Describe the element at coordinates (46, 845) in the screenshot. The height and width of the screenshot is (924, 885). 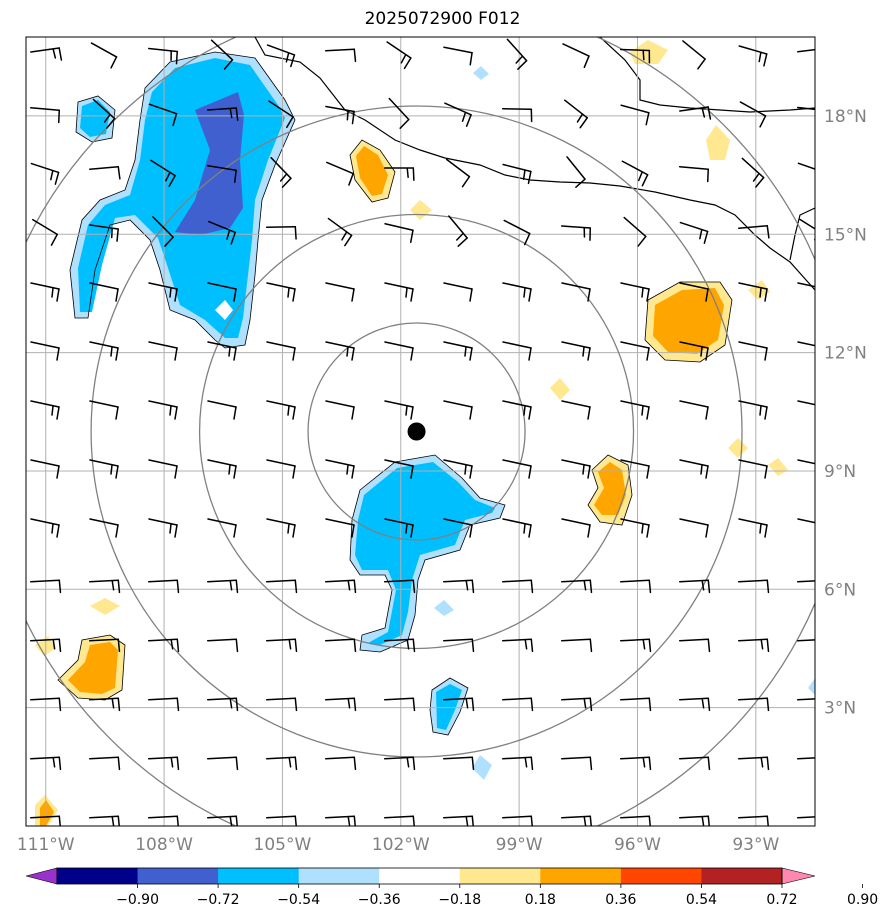
I see `longitude-label: 111°W` at that location.